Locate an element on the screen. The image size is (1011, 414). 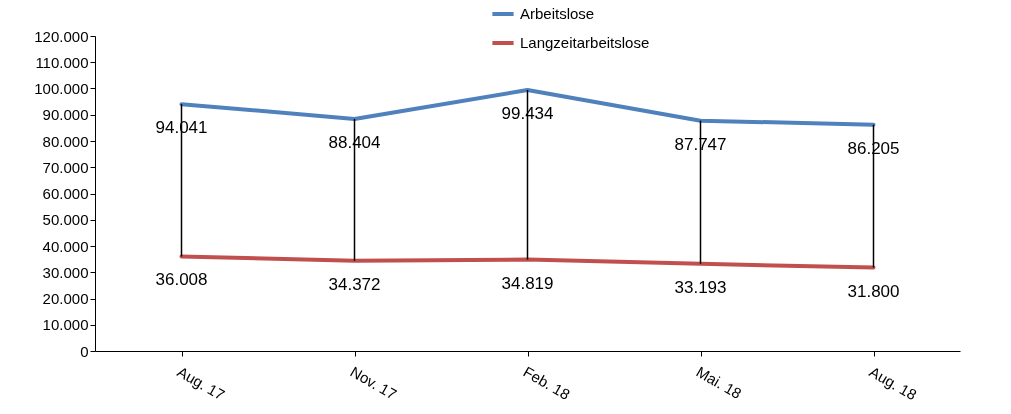
x-tick-label: Mai. 18 is located at coordinates (719, 382).